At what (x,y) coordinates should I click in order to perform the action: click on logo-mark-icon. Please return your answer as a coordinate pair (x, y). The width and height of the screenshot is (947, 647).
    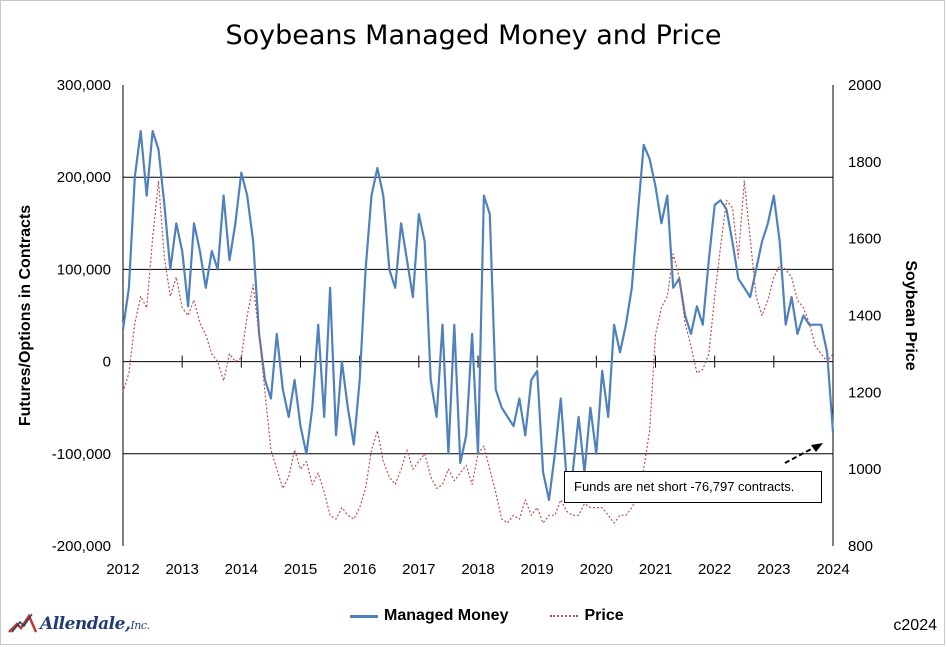
    Looking at the image, I should click on (23, 623).